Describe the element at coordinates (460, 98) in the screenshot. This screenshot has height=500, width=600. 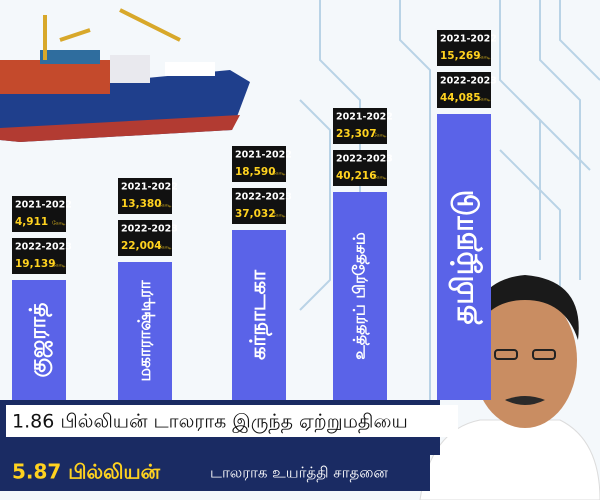
I see `value-label: 44,085` at that location.